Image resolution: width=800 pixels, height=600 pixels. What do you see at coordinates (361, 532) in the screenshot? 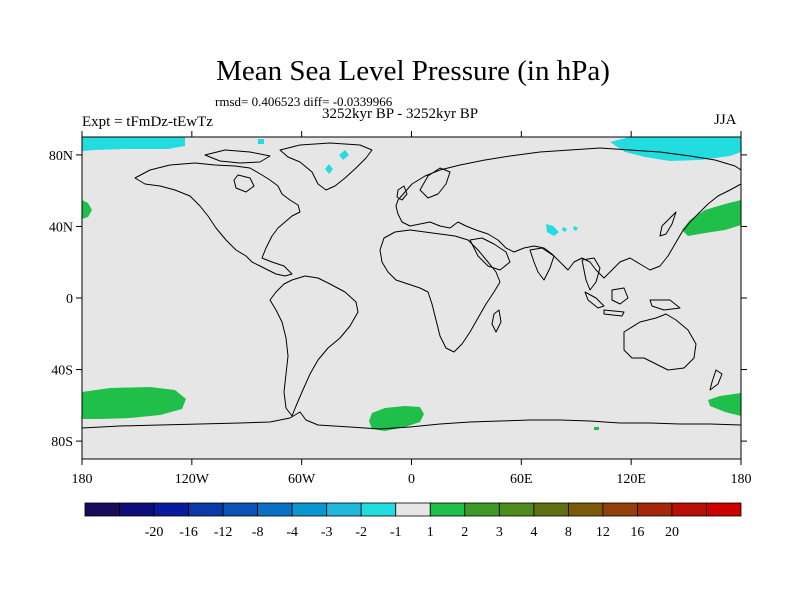
I see `colorbar-label: -2` at bounding box center [361, 532].